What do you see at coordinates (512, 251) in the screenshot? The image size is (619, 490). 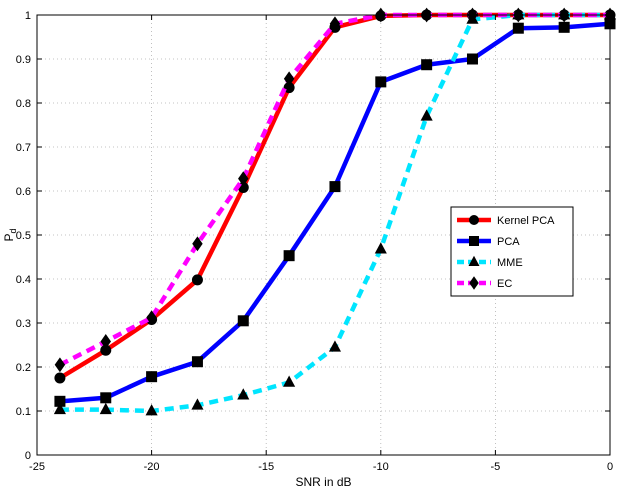 I see `legend: Kernel PCA PCA MME EC` at bounding box center [512, 251].